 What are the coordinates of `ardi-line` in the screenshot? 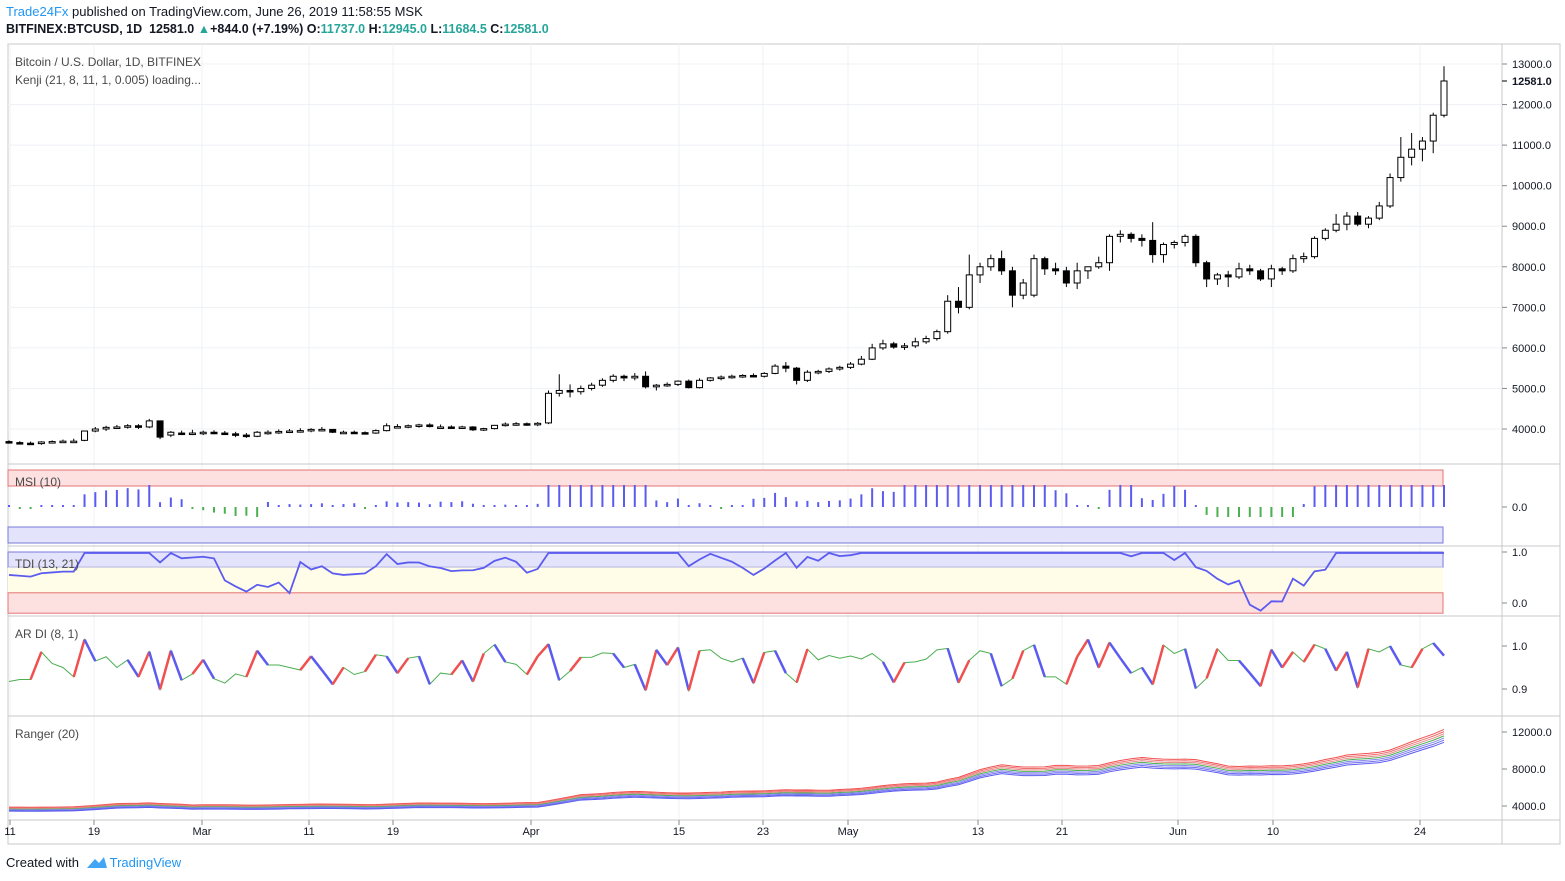 It's located at (726, 665).